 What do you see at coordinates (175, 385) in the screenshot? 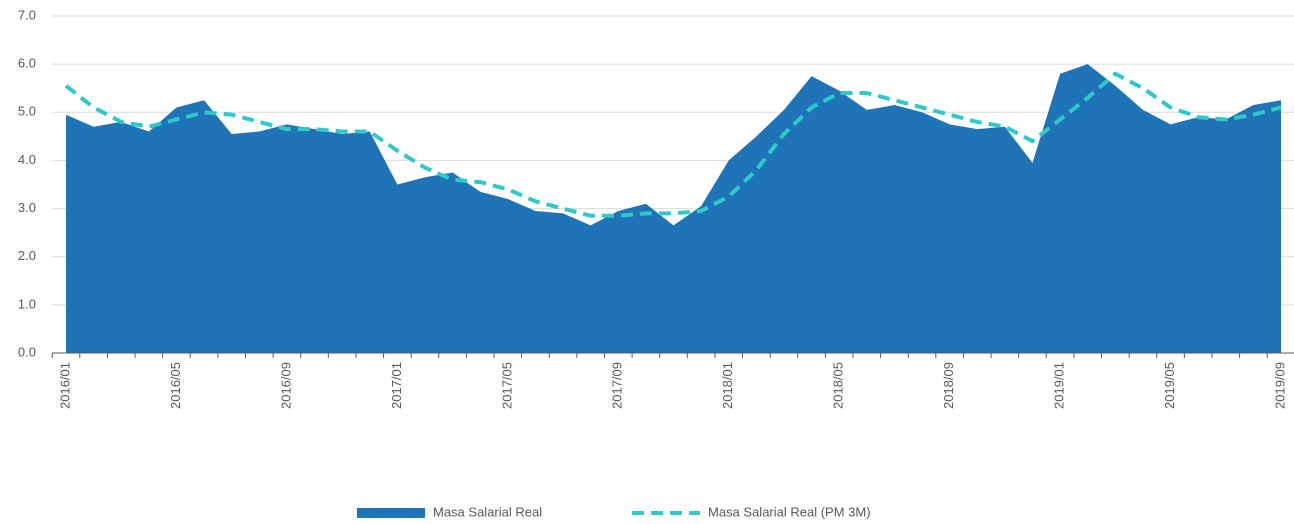
I see `x-tick-label: 2016/05` at bounding box center [175, 385].